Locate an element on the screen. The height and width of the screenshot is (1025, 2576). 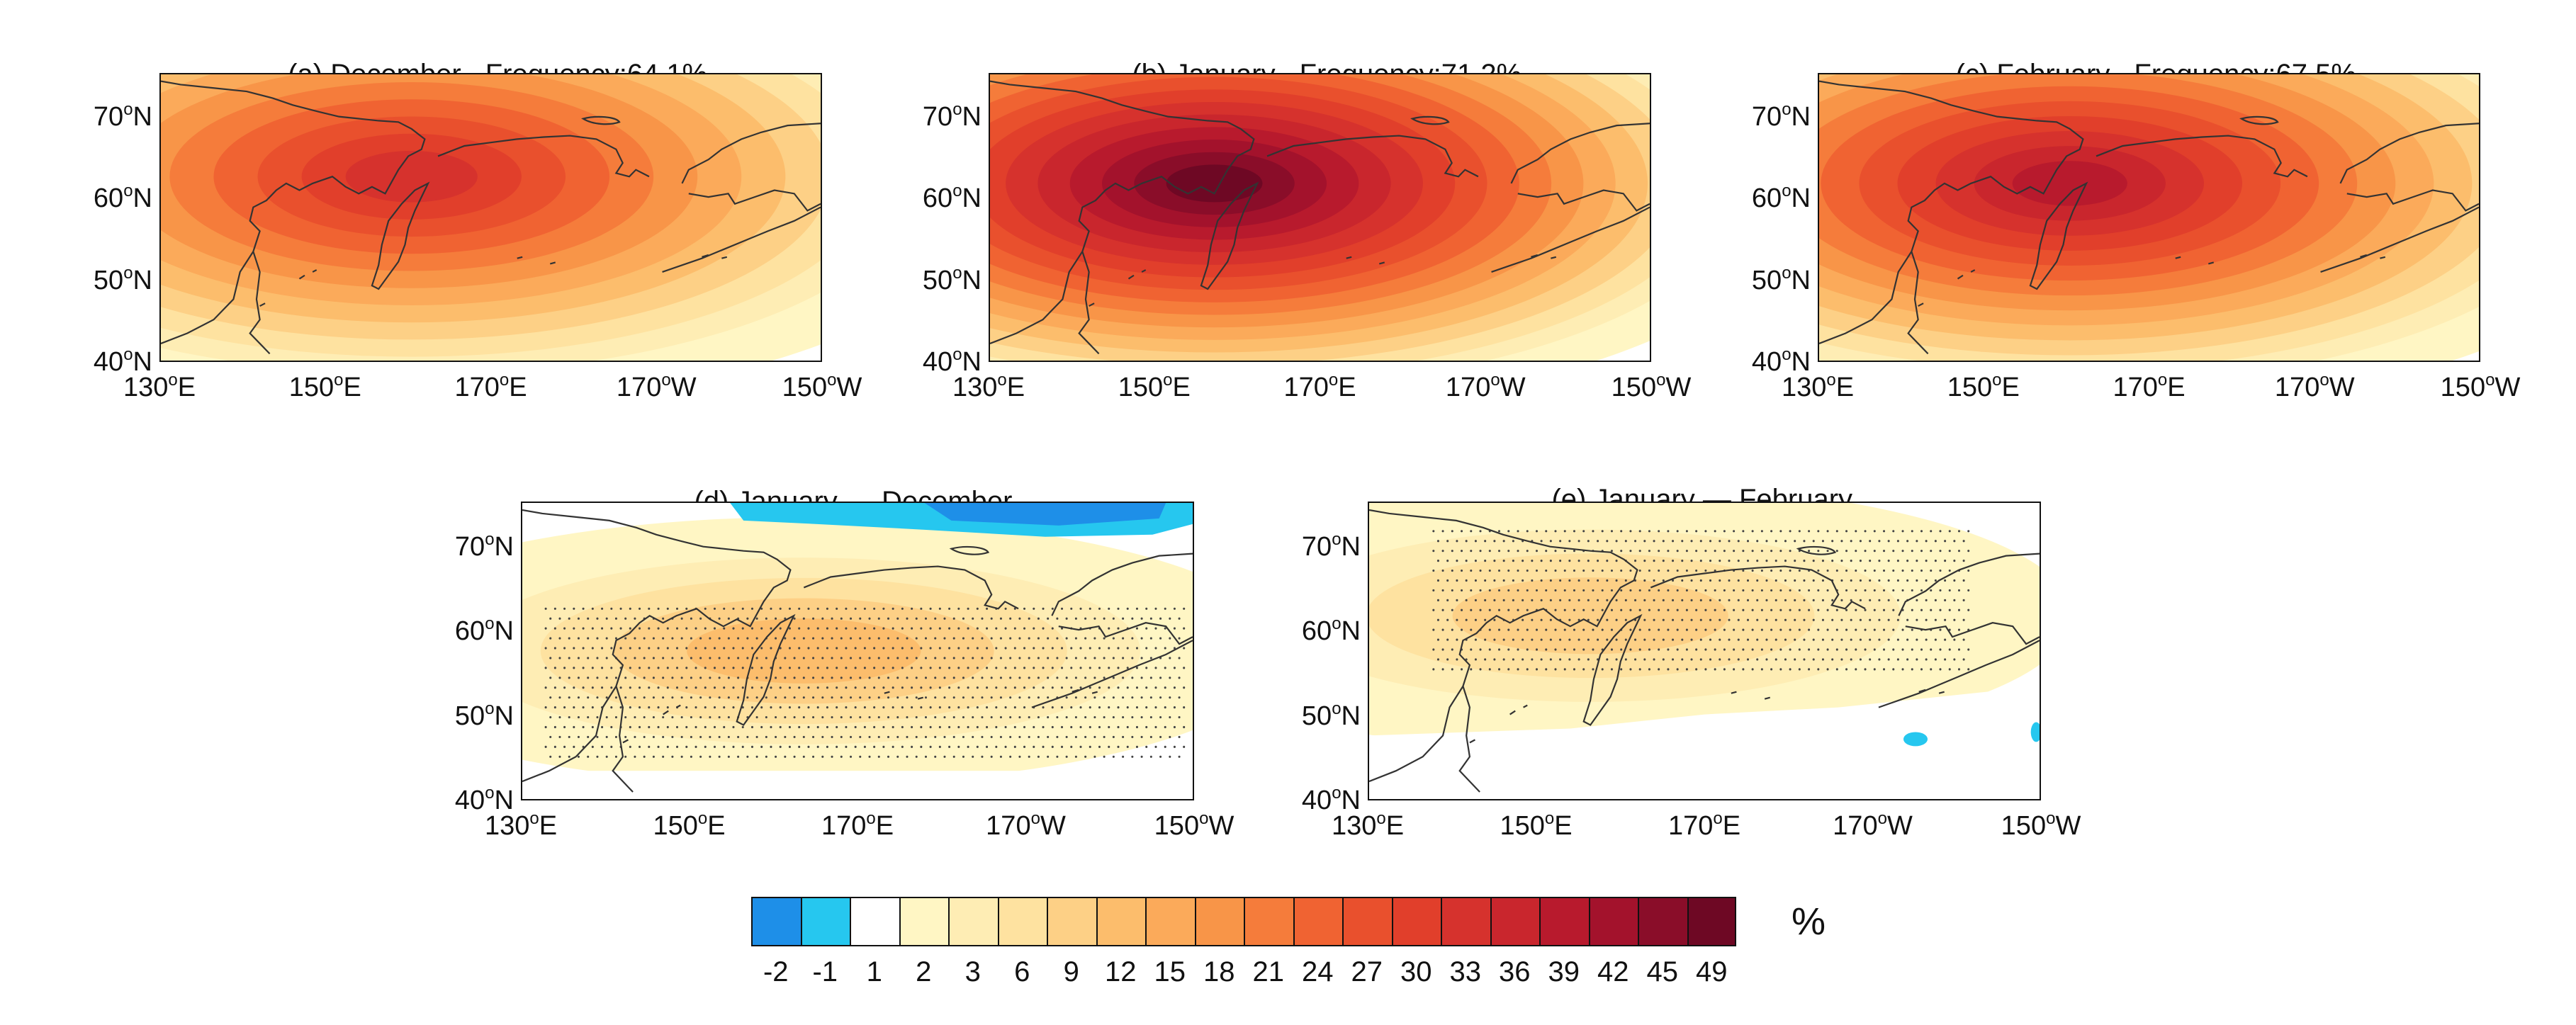
panel-d-coast-islands is located at coordinates (860, 716).